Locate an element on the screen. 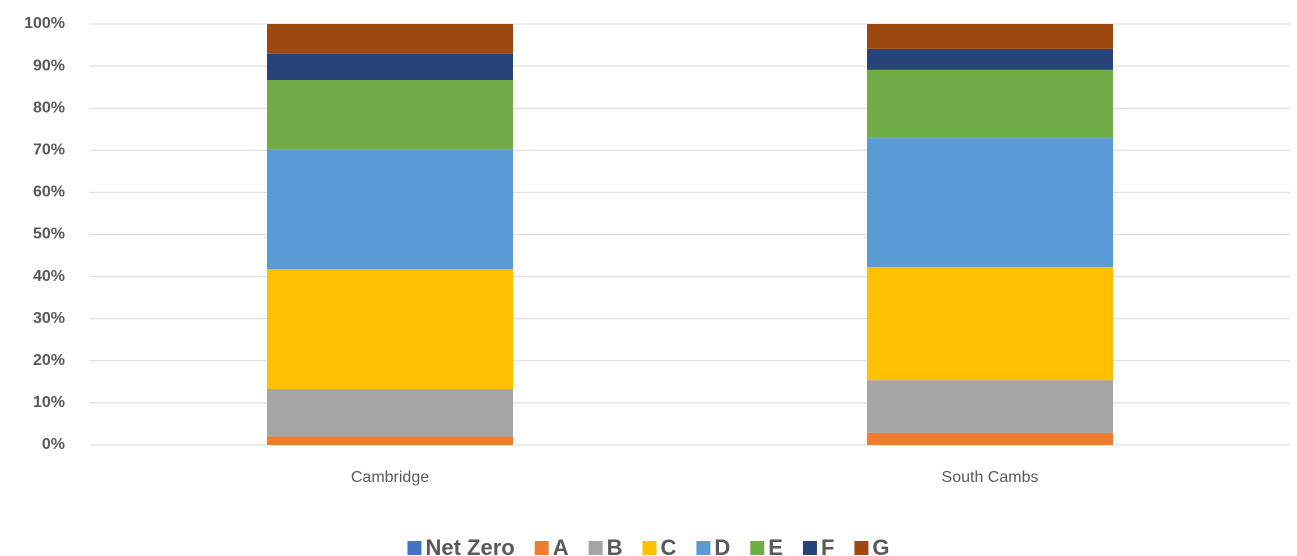 The image size is (1297, 556). y-tick-label: 90% is located at coordinates (49, 65).